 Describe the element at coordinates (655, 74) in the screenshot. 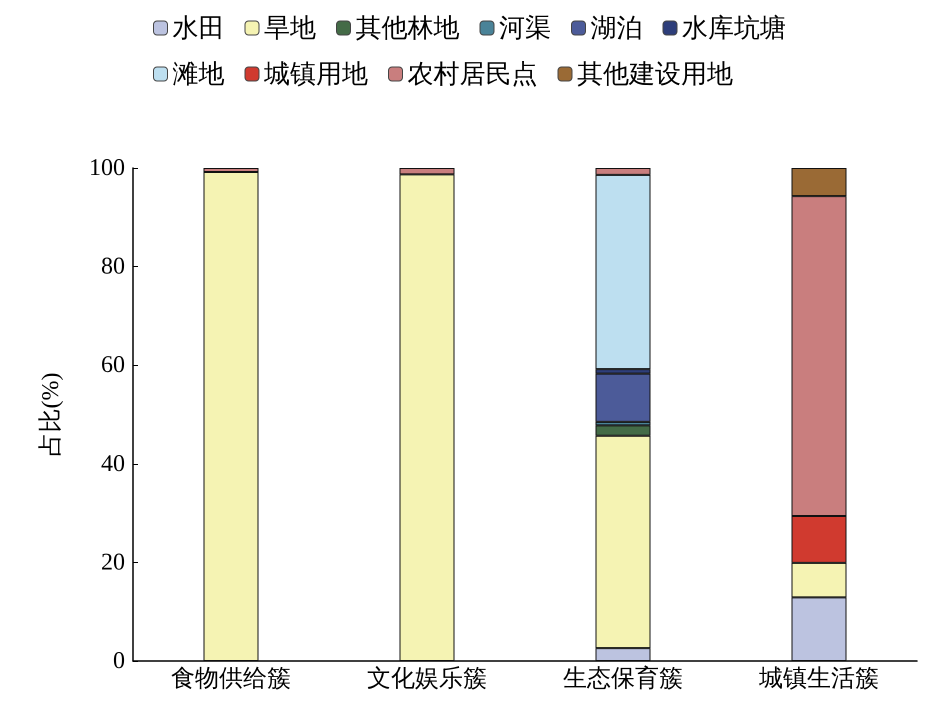

I see `legend-label: 其他建设用地` at that location.